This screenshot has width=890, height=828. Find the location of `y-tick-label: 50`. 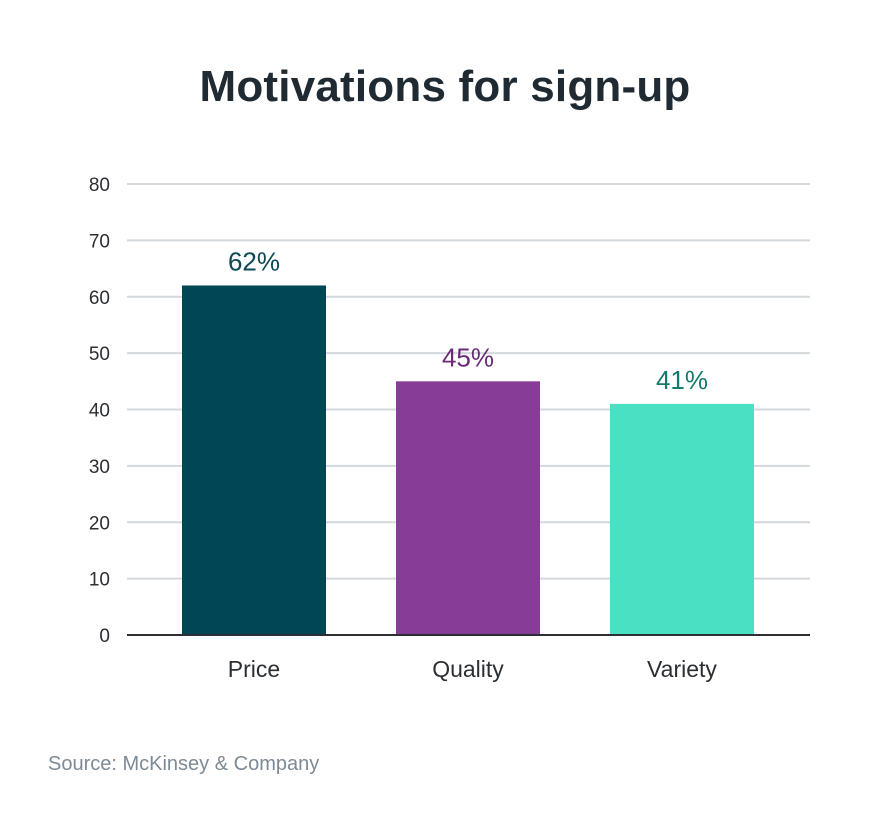

y-tick-label: 50 is located at coordinates (99, 354).